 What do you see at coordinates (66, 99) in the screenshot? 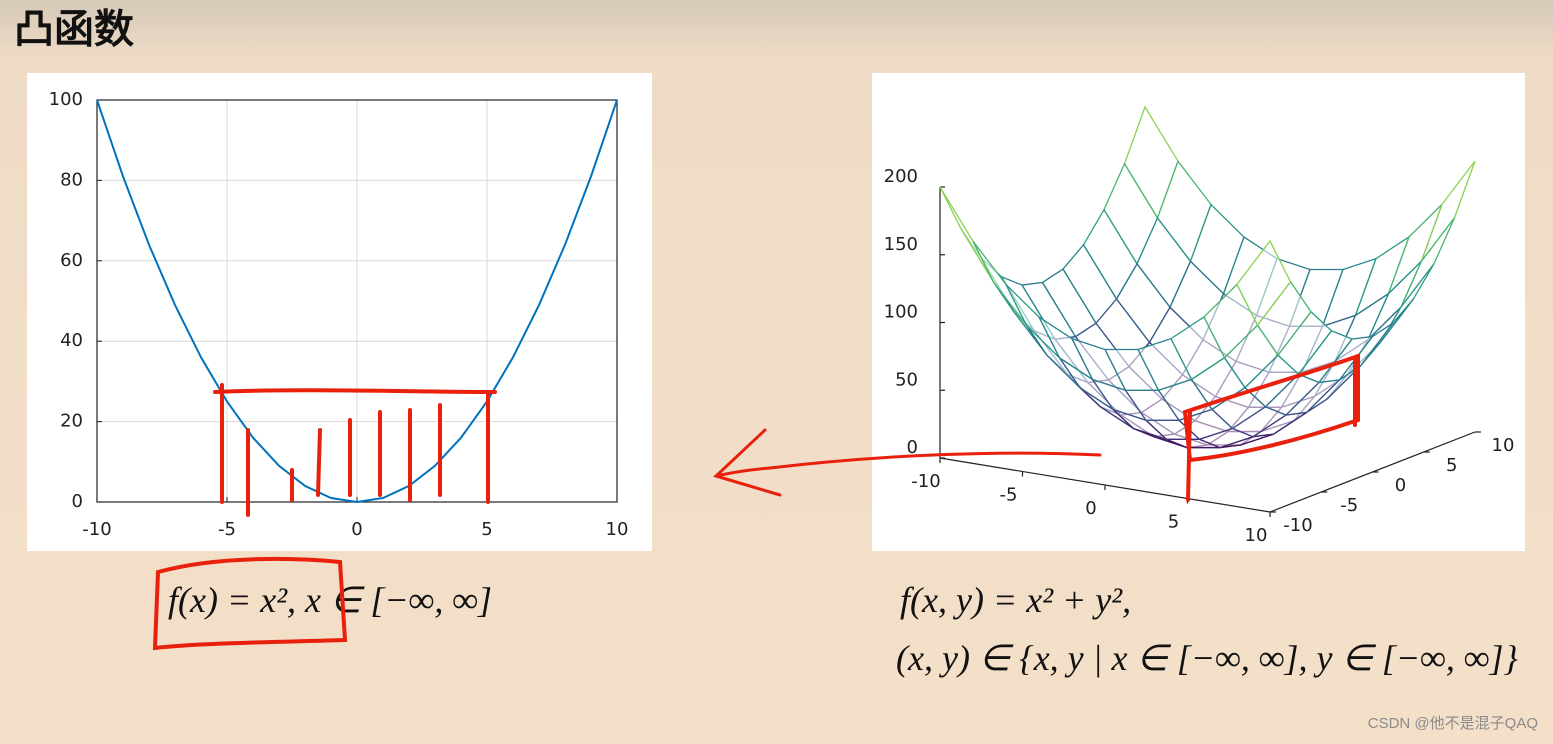
I see `y-tick-label: 100` at bounding box center [66, 99].